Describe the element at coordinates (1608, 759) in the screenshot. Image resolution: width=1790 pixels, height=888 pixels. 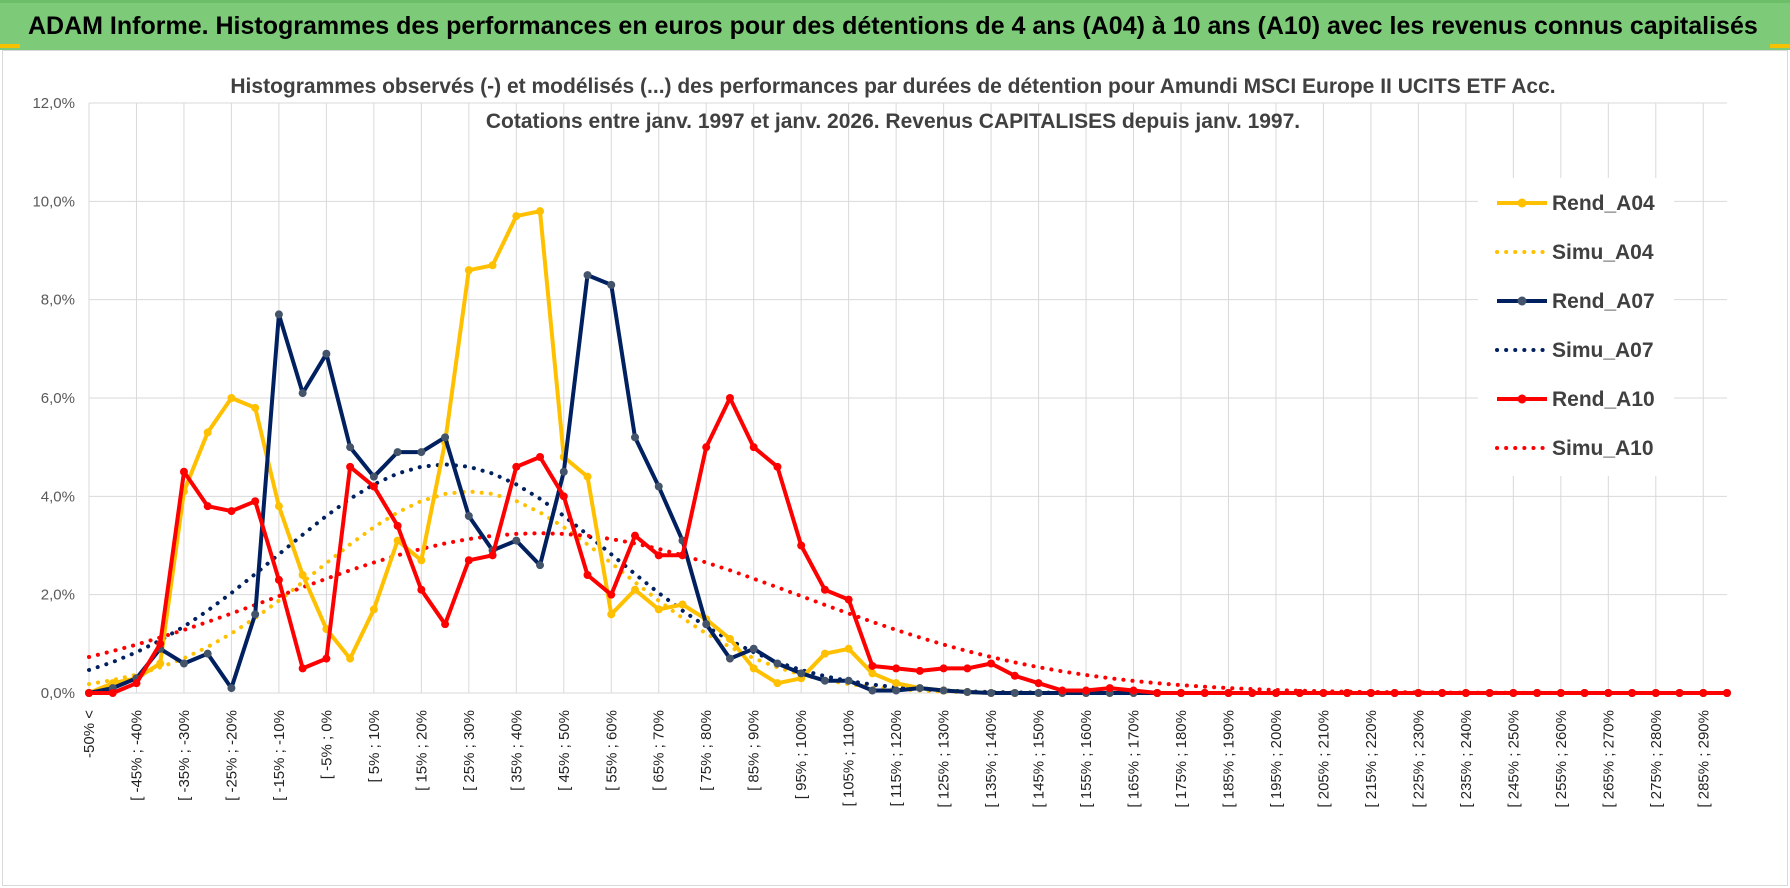
I see `x-tick-label: [ 265% ; 270%` at that location.